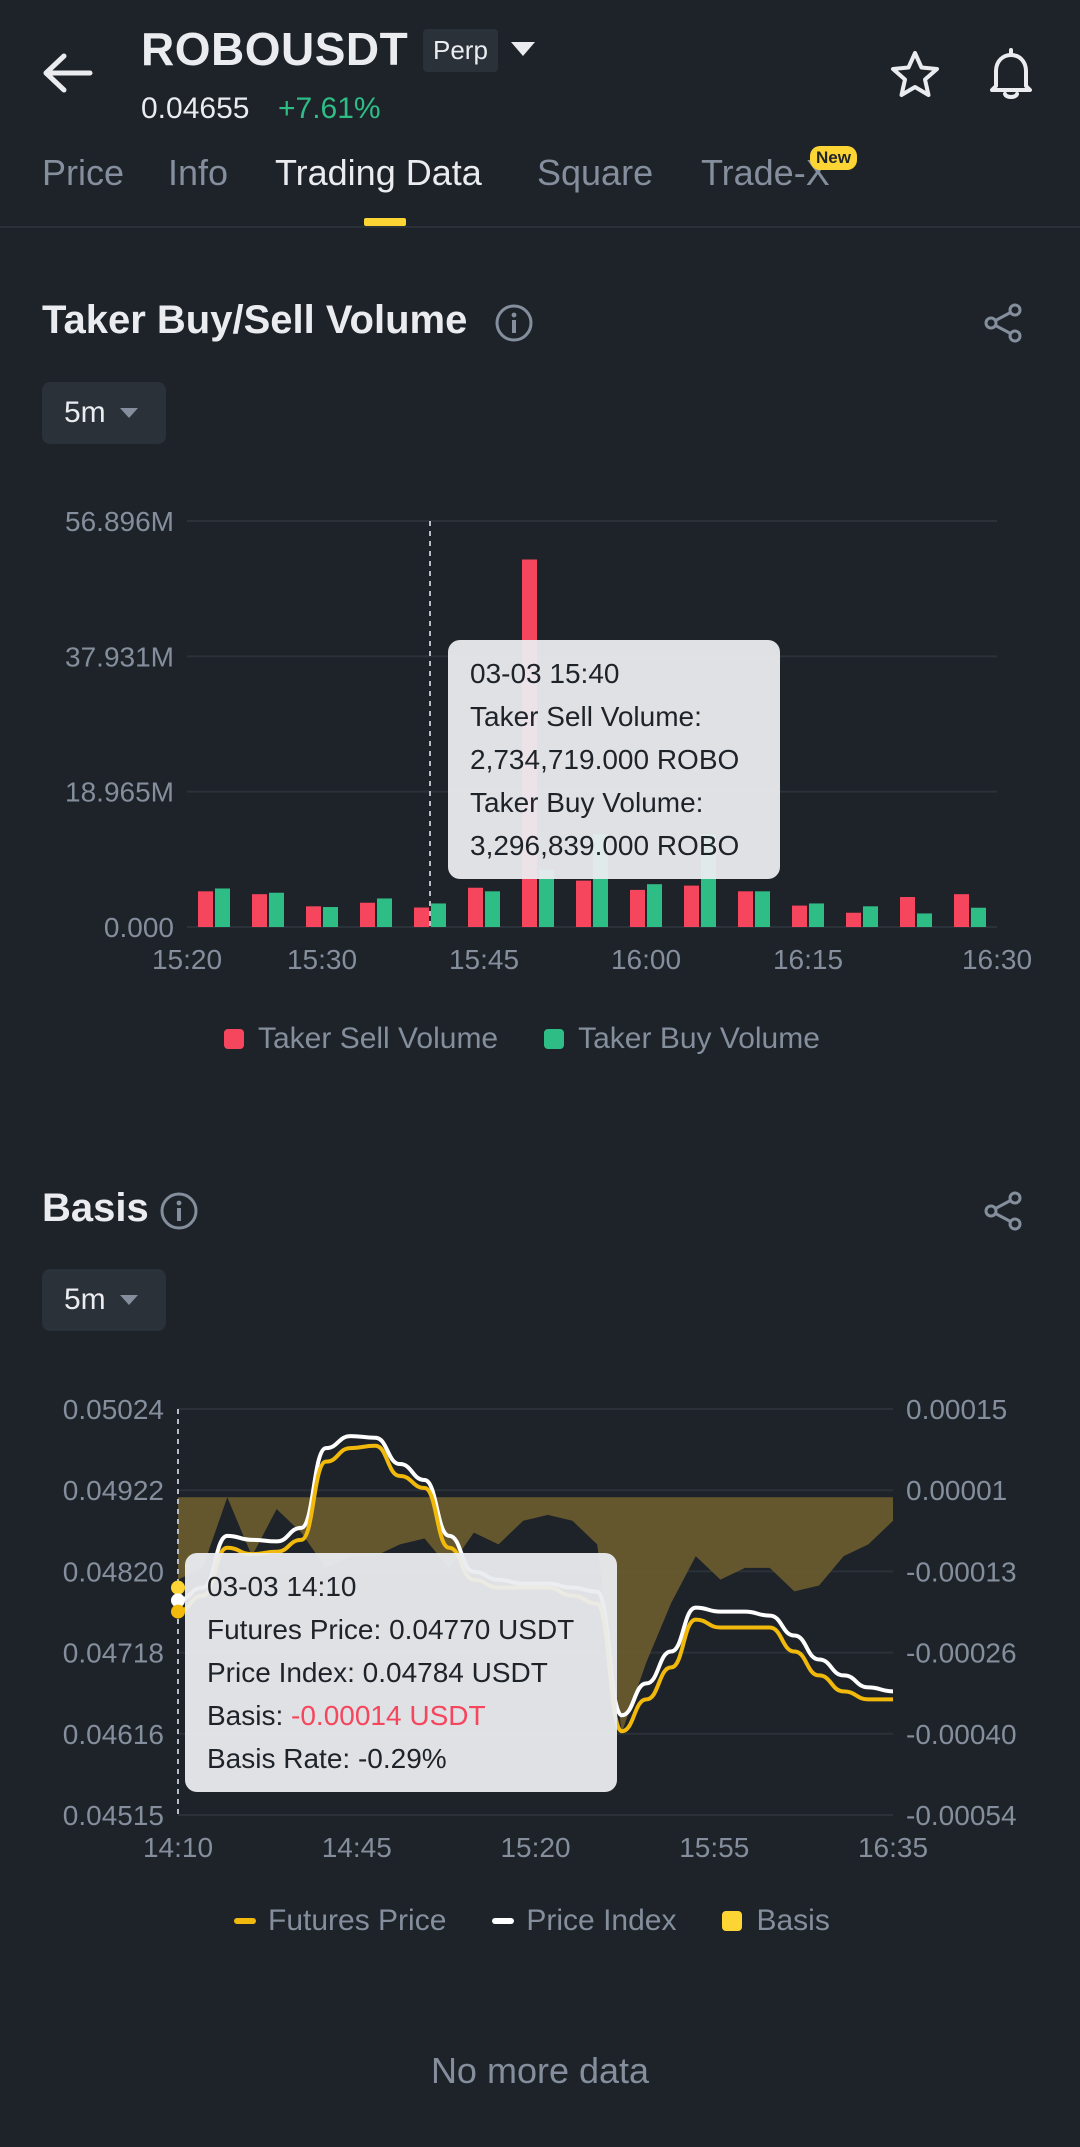  Describe the element at coordinates (282, 1586) in the screenshot. I see `tooltip-time: 03-03 14:10` at that location.